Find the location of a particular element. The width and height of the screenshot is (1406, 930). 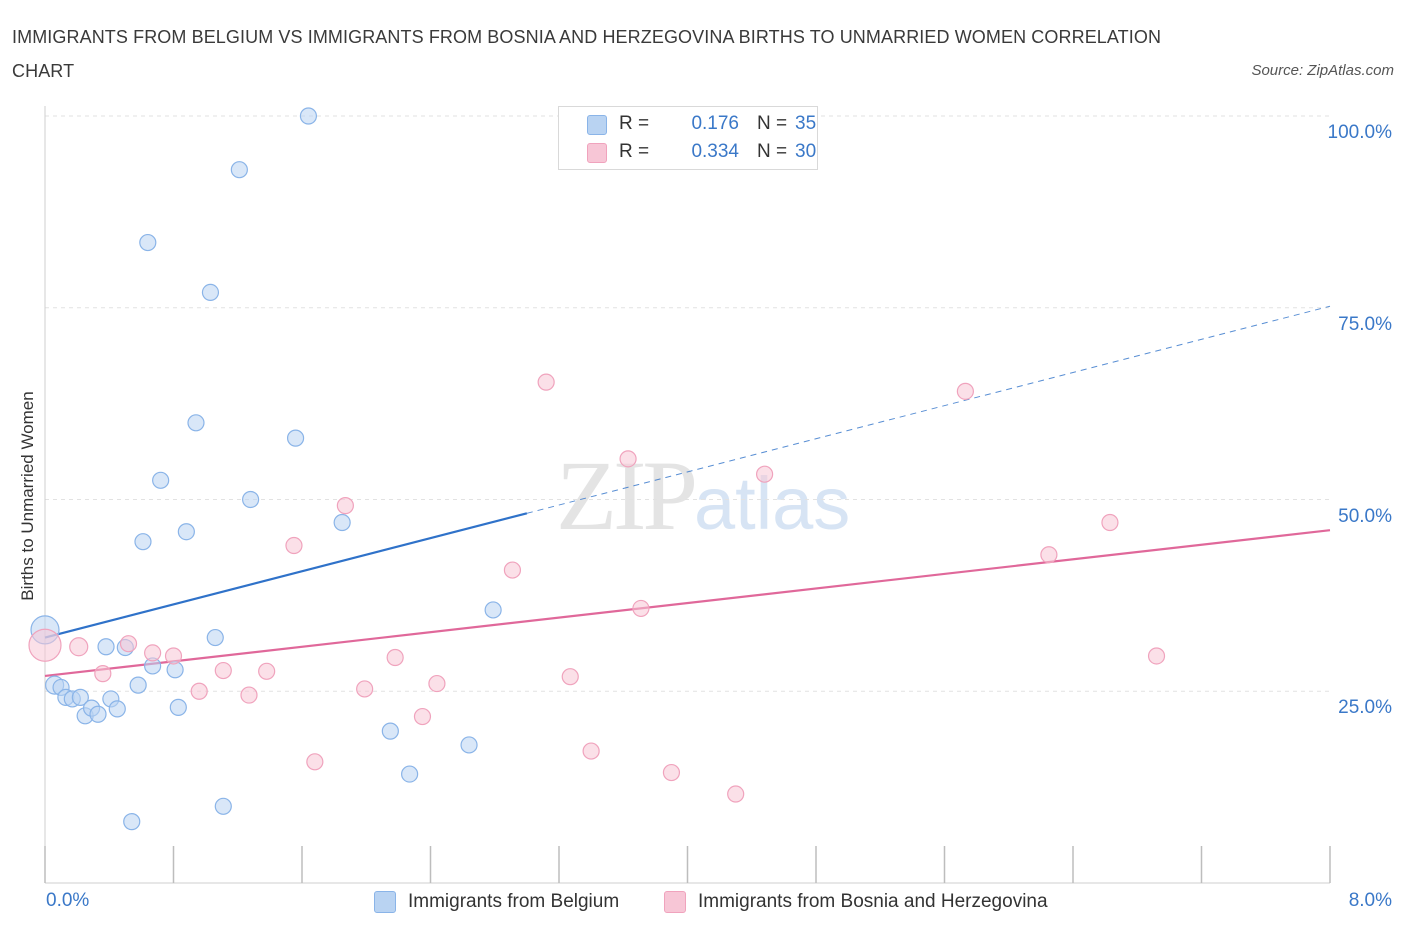

series-legend-bosnia: Immigrants from Bosnia and Herzegovina is located at coordinates (856, 902).